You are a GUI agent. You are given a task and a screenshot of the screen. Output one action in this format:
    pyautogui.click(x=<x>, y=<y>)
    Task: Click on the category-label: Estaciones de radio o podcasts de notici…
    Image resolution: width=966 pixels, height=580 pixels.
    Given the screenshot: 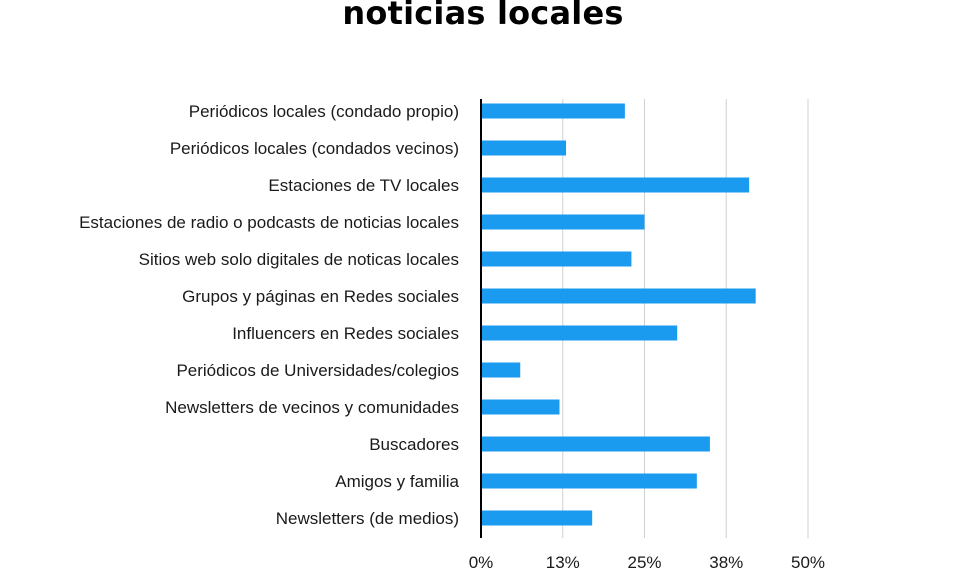 What is the action you would take?
    pyautogui.click(x=269, y=222)
    